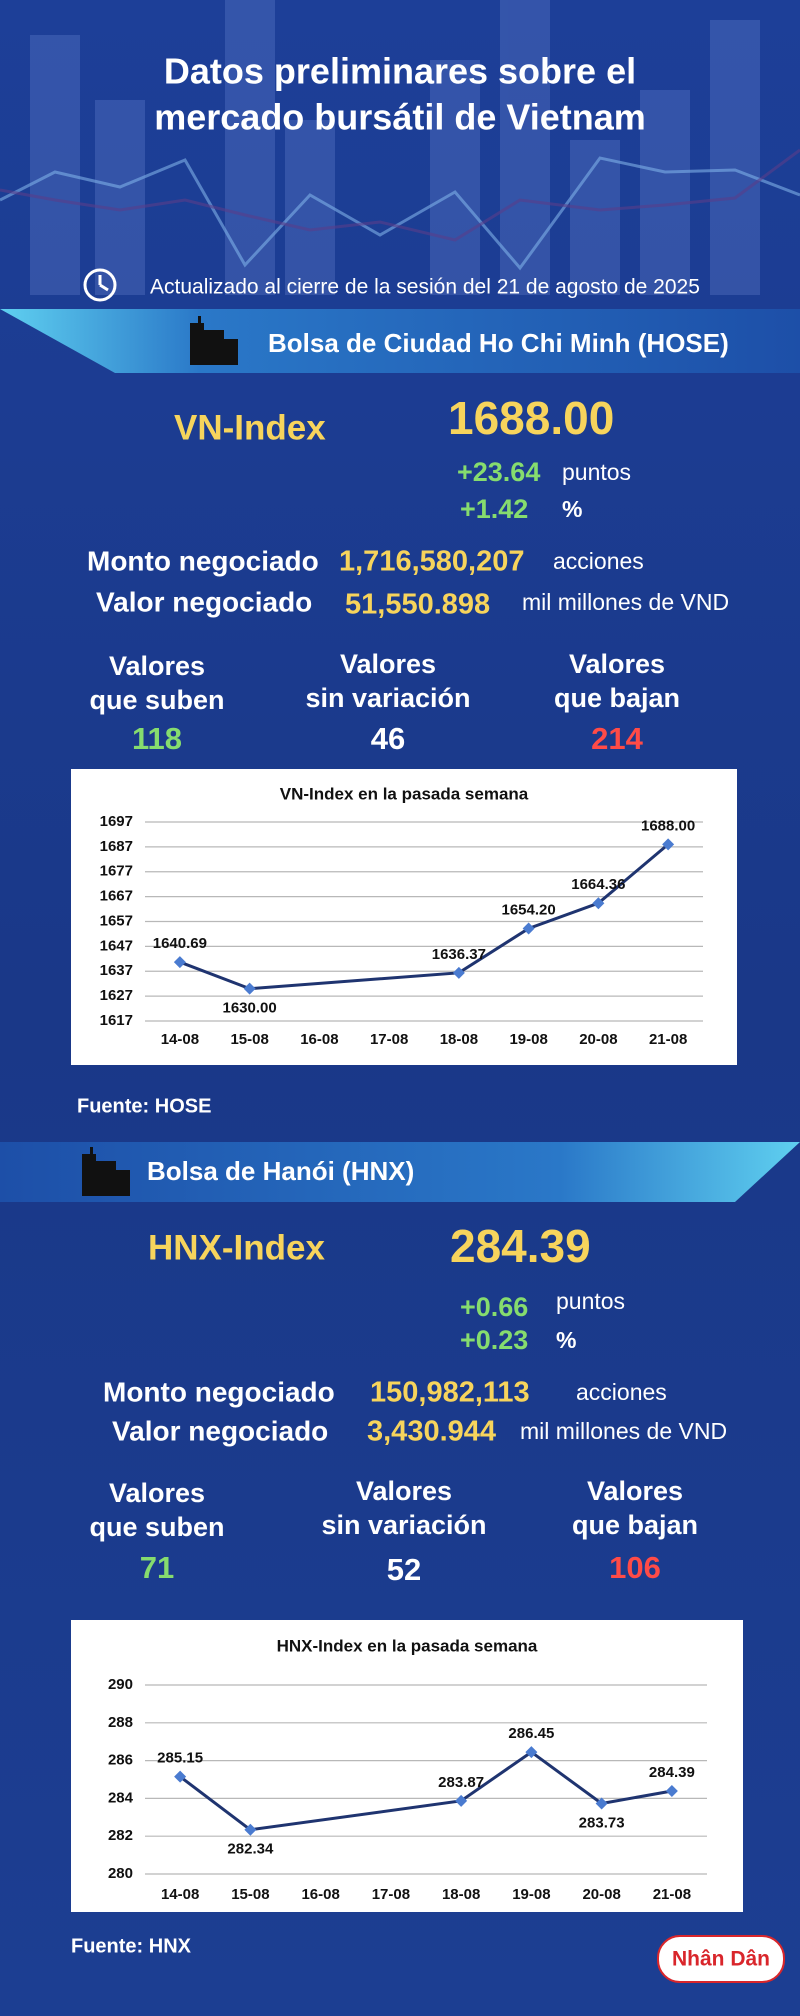 This screenshot has width=800, height=2016. What do you see at coordinates (461, 1782) in the screenshot?
I see `data-label: 283.87` at bounding box center [461, 1782].